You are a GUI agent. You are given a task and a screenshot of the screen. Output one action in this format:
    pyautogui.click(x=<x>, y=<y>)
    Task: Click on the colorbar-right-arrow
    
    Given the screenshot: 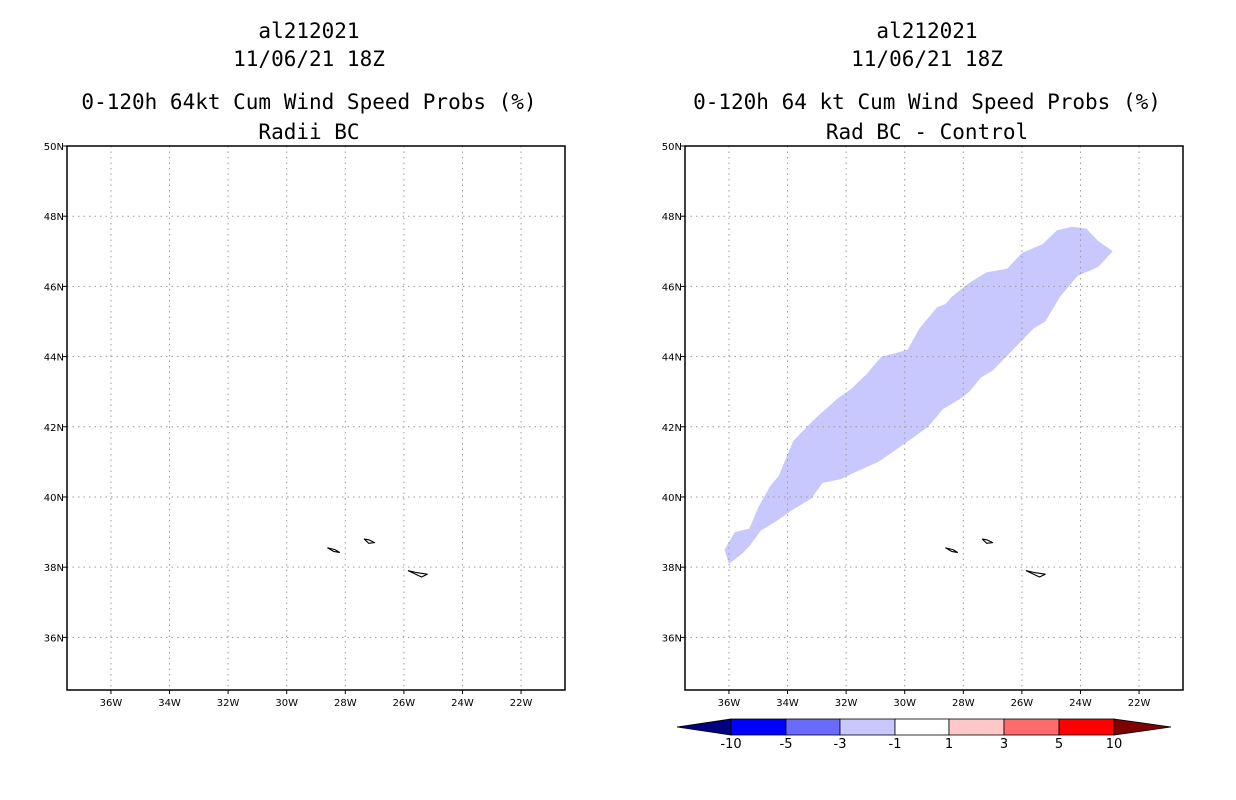 What is the action you would take?
    pyautogui.click(x=1142, y=727)
    